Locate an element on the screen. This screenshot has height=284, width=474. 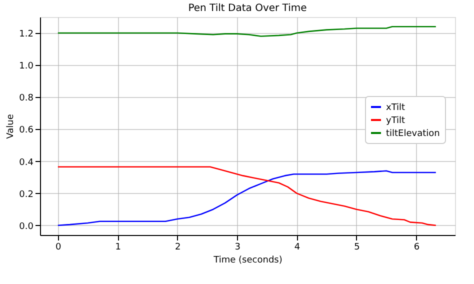
legend-label: xTilt is located at coordinates (396, 108).